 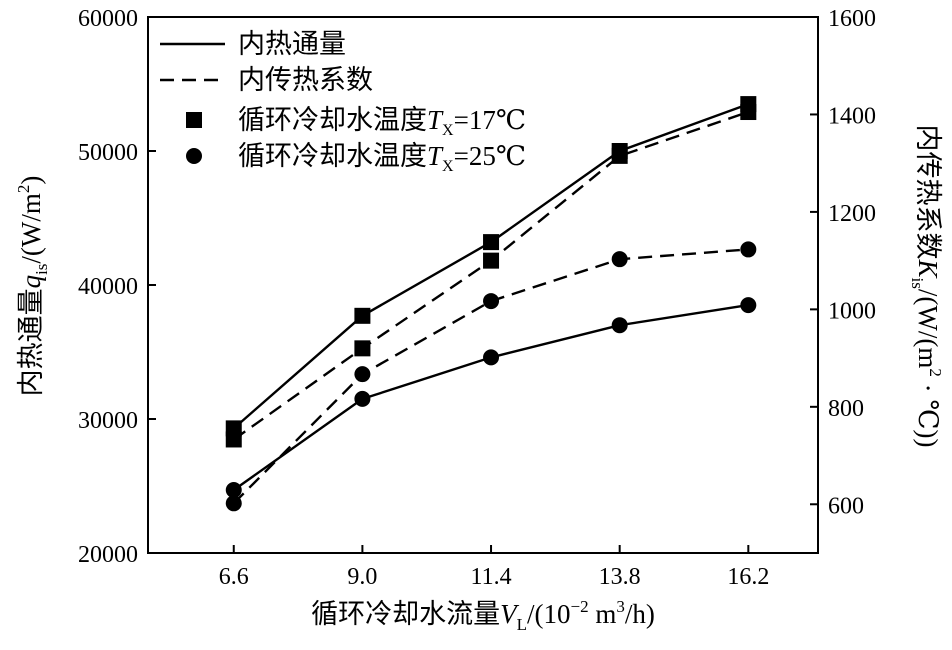 I want to click on legend-label: 循环冷却水温度TX=17℃, so click(x=382, y=122).